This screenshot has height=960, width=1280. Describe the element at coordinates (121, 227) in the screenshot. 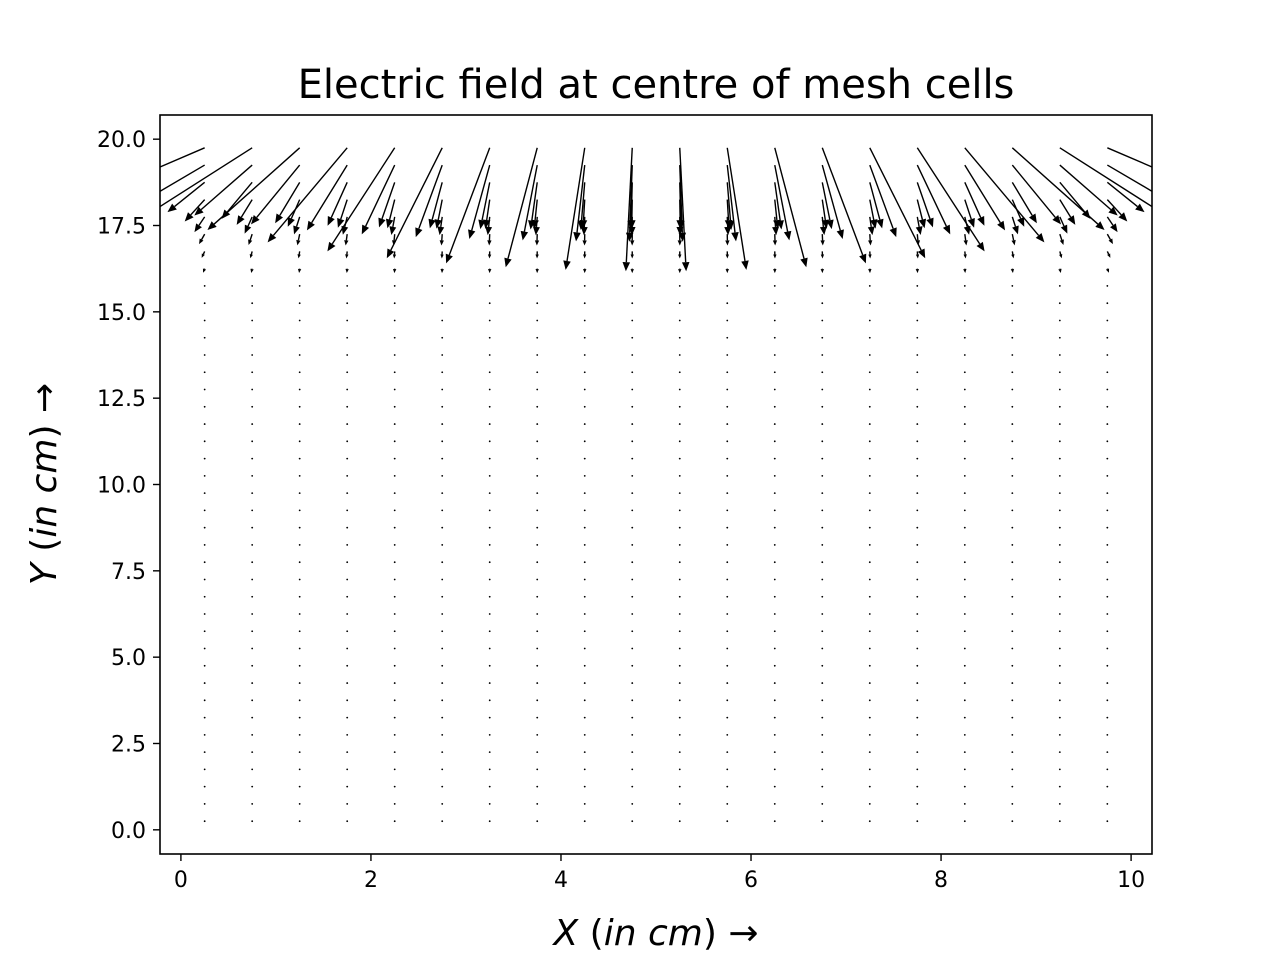

I see `y-tick-label: 17.5` at that location.